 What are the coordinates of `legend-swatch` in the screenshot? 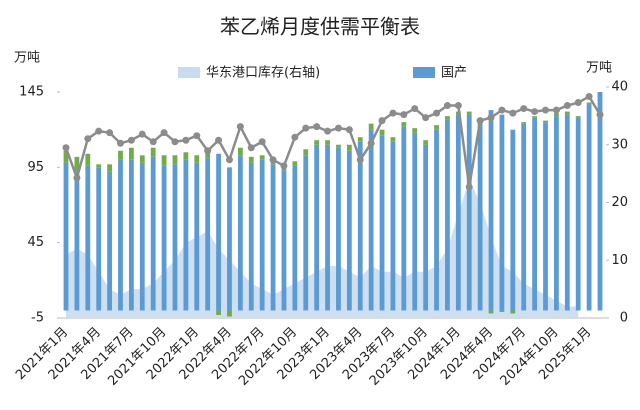 It's located at (189, 72).